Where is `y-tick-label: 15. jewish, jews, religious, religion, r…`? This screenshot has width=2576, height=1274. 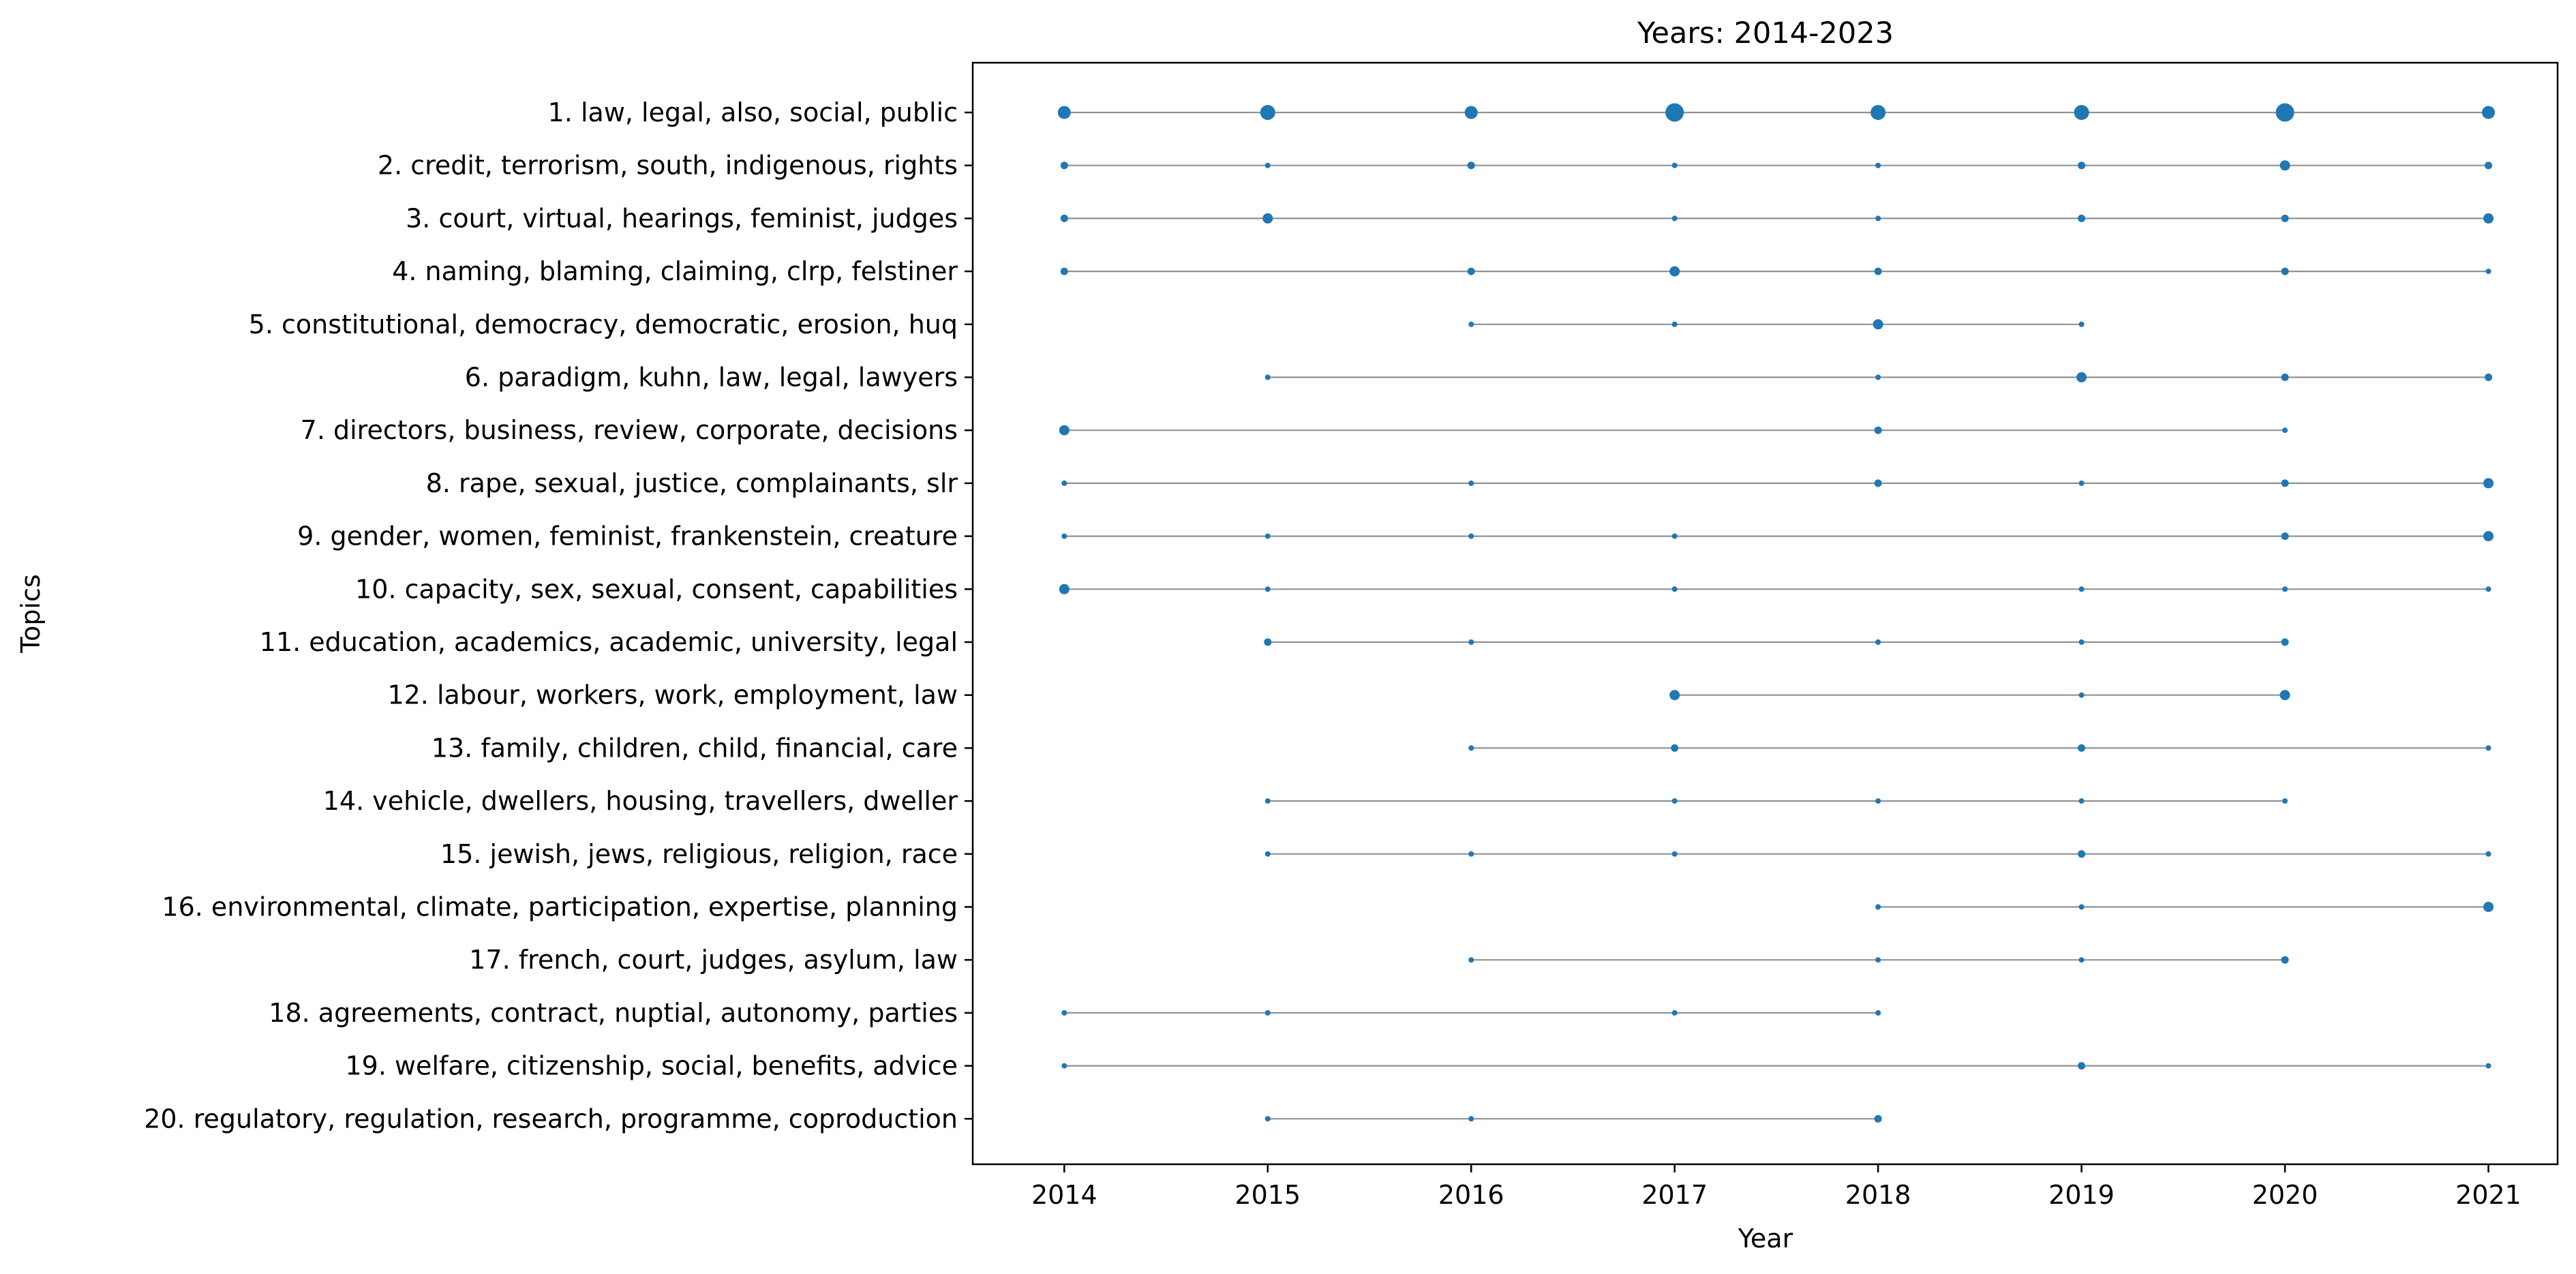 y-tick-label: 15. jewish, jews, religious, religion, r… is located at coordinates (699, 854).